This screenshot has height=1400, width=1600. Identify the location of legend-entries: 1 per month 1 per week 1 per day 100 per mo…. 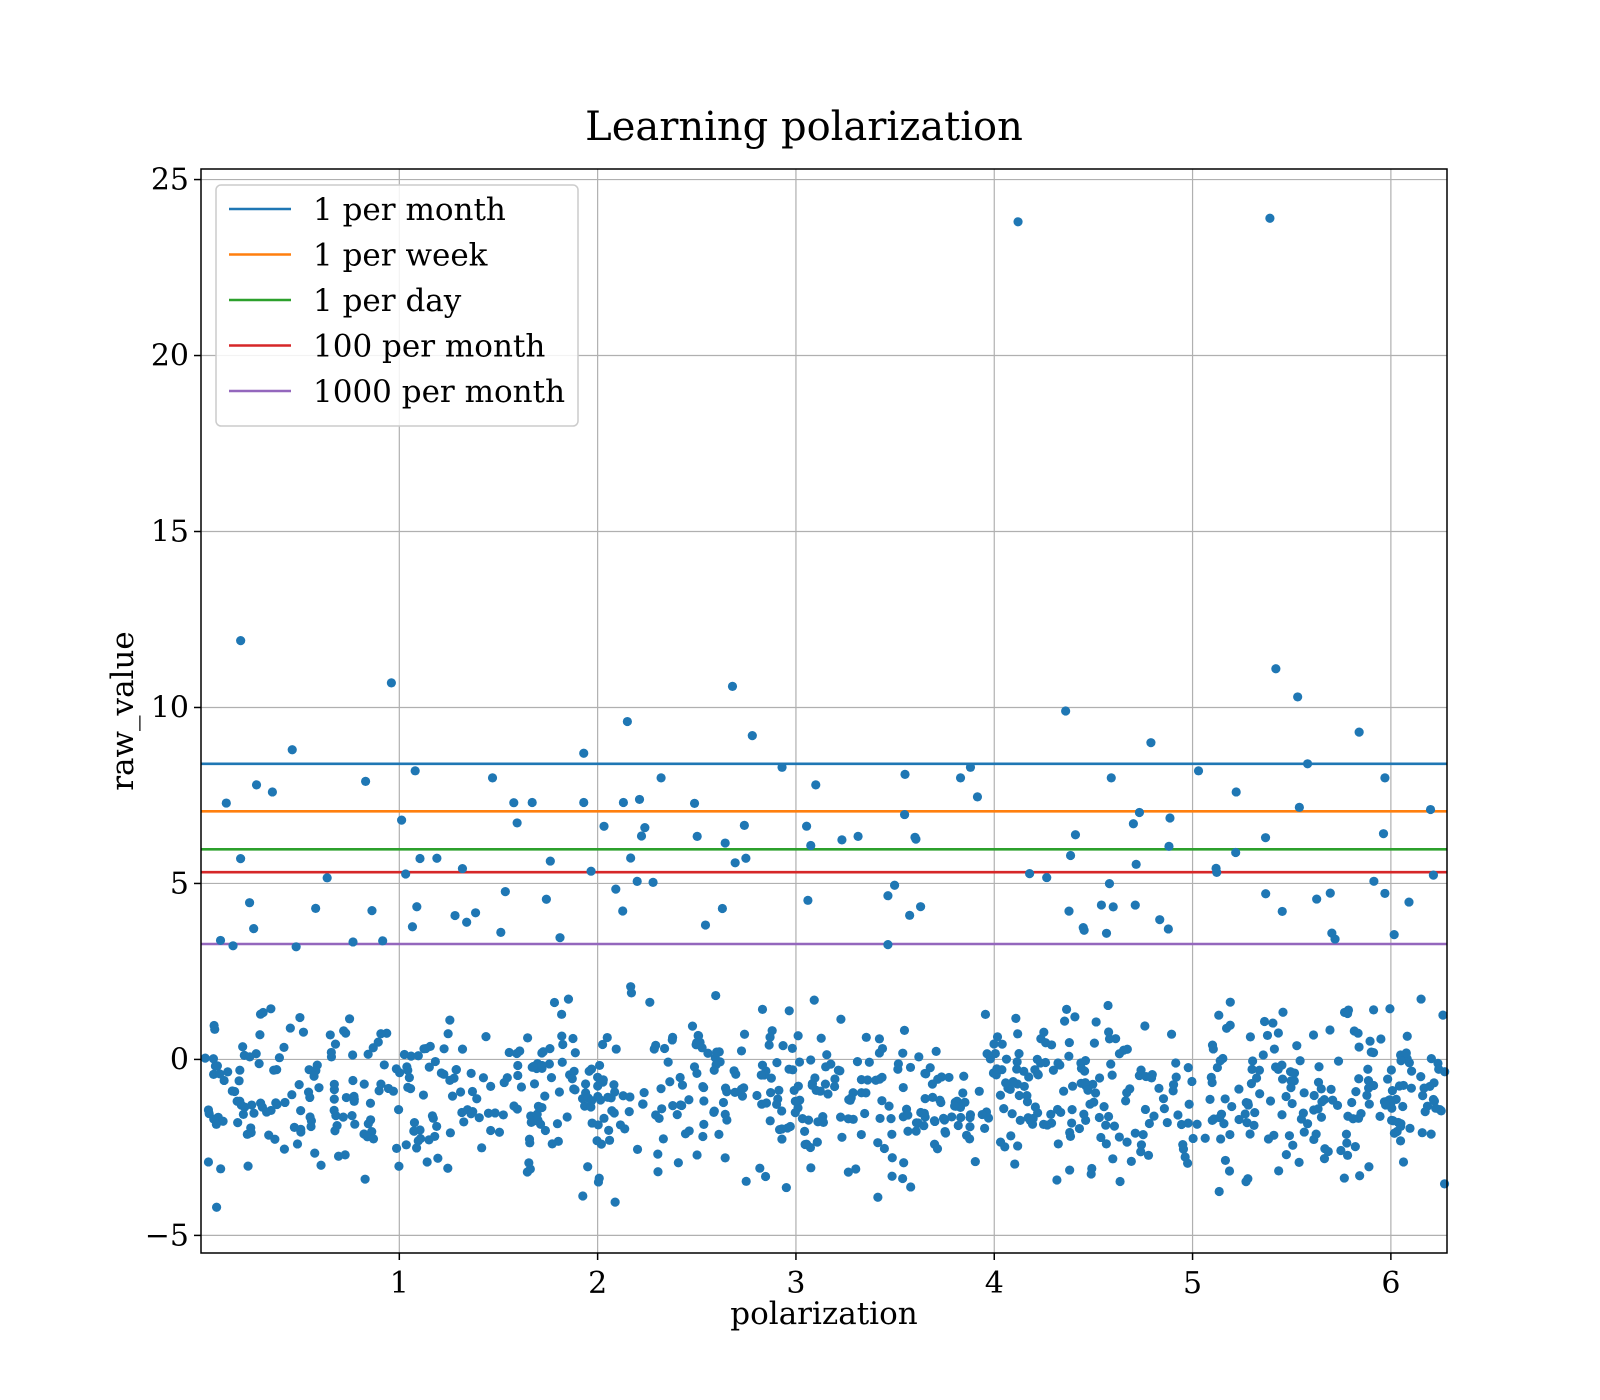
(397, 301).